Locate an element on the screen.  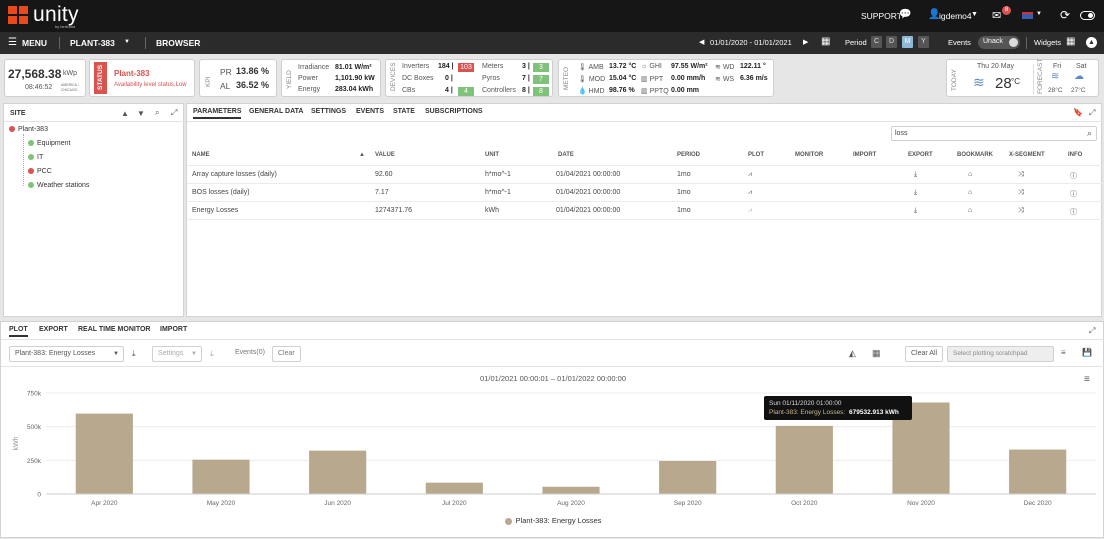
refresh-icon: ⟳ is located at coordinates (1065, 15).